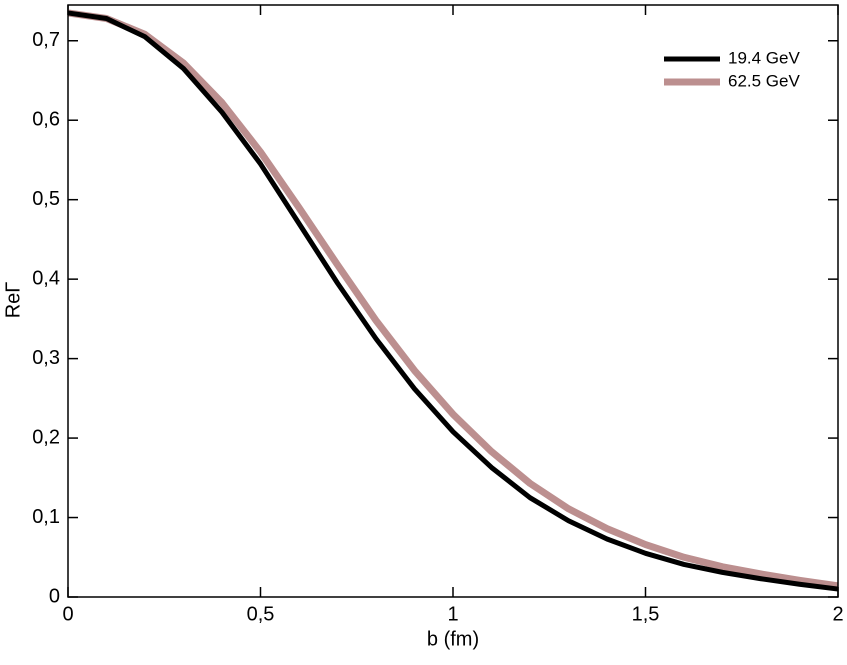  I want to click on y-tick-label: 0,5, so click(46, 199).